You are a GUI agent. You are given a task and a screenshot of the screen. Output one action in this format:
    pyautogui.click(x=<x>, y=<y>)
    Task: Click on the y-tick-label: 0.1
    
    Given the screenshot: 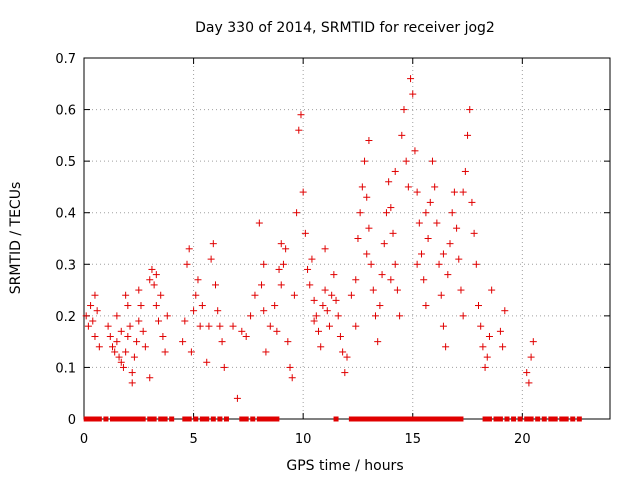 What is the action you would take?
    pyautogui.click(x=65, y=368)
    